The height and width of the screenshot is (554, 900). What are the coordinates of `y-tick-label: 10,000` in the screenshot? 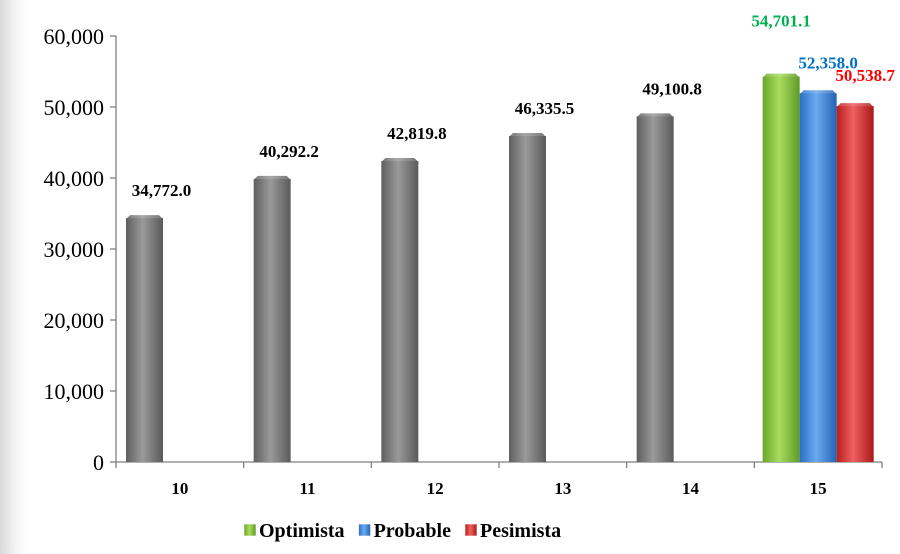 It's located at (74, 391).